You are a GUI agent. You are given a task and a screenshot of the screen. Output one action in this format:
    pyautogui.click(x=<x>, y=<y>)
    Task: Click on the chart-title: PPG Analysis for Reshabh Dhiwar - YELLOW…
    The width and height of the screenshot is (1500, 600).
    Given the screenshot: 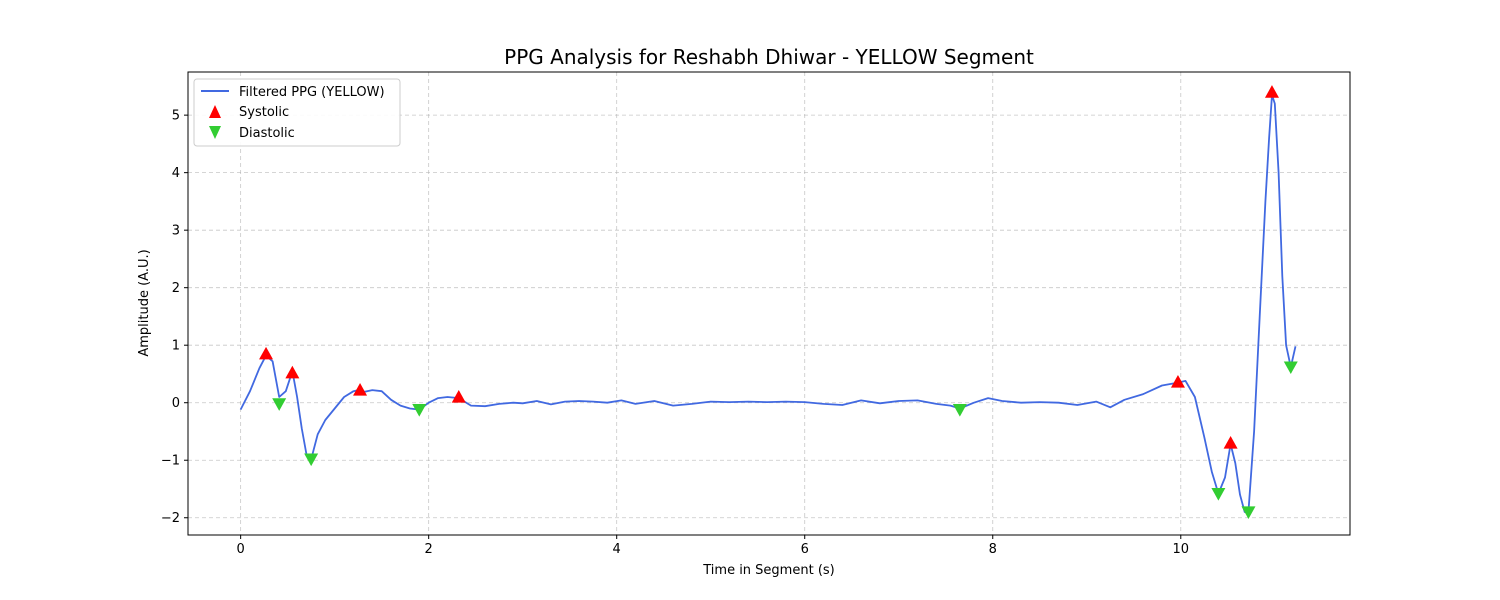 What is the action you would take?
    pyautogui.click(x=769, y=57)
    